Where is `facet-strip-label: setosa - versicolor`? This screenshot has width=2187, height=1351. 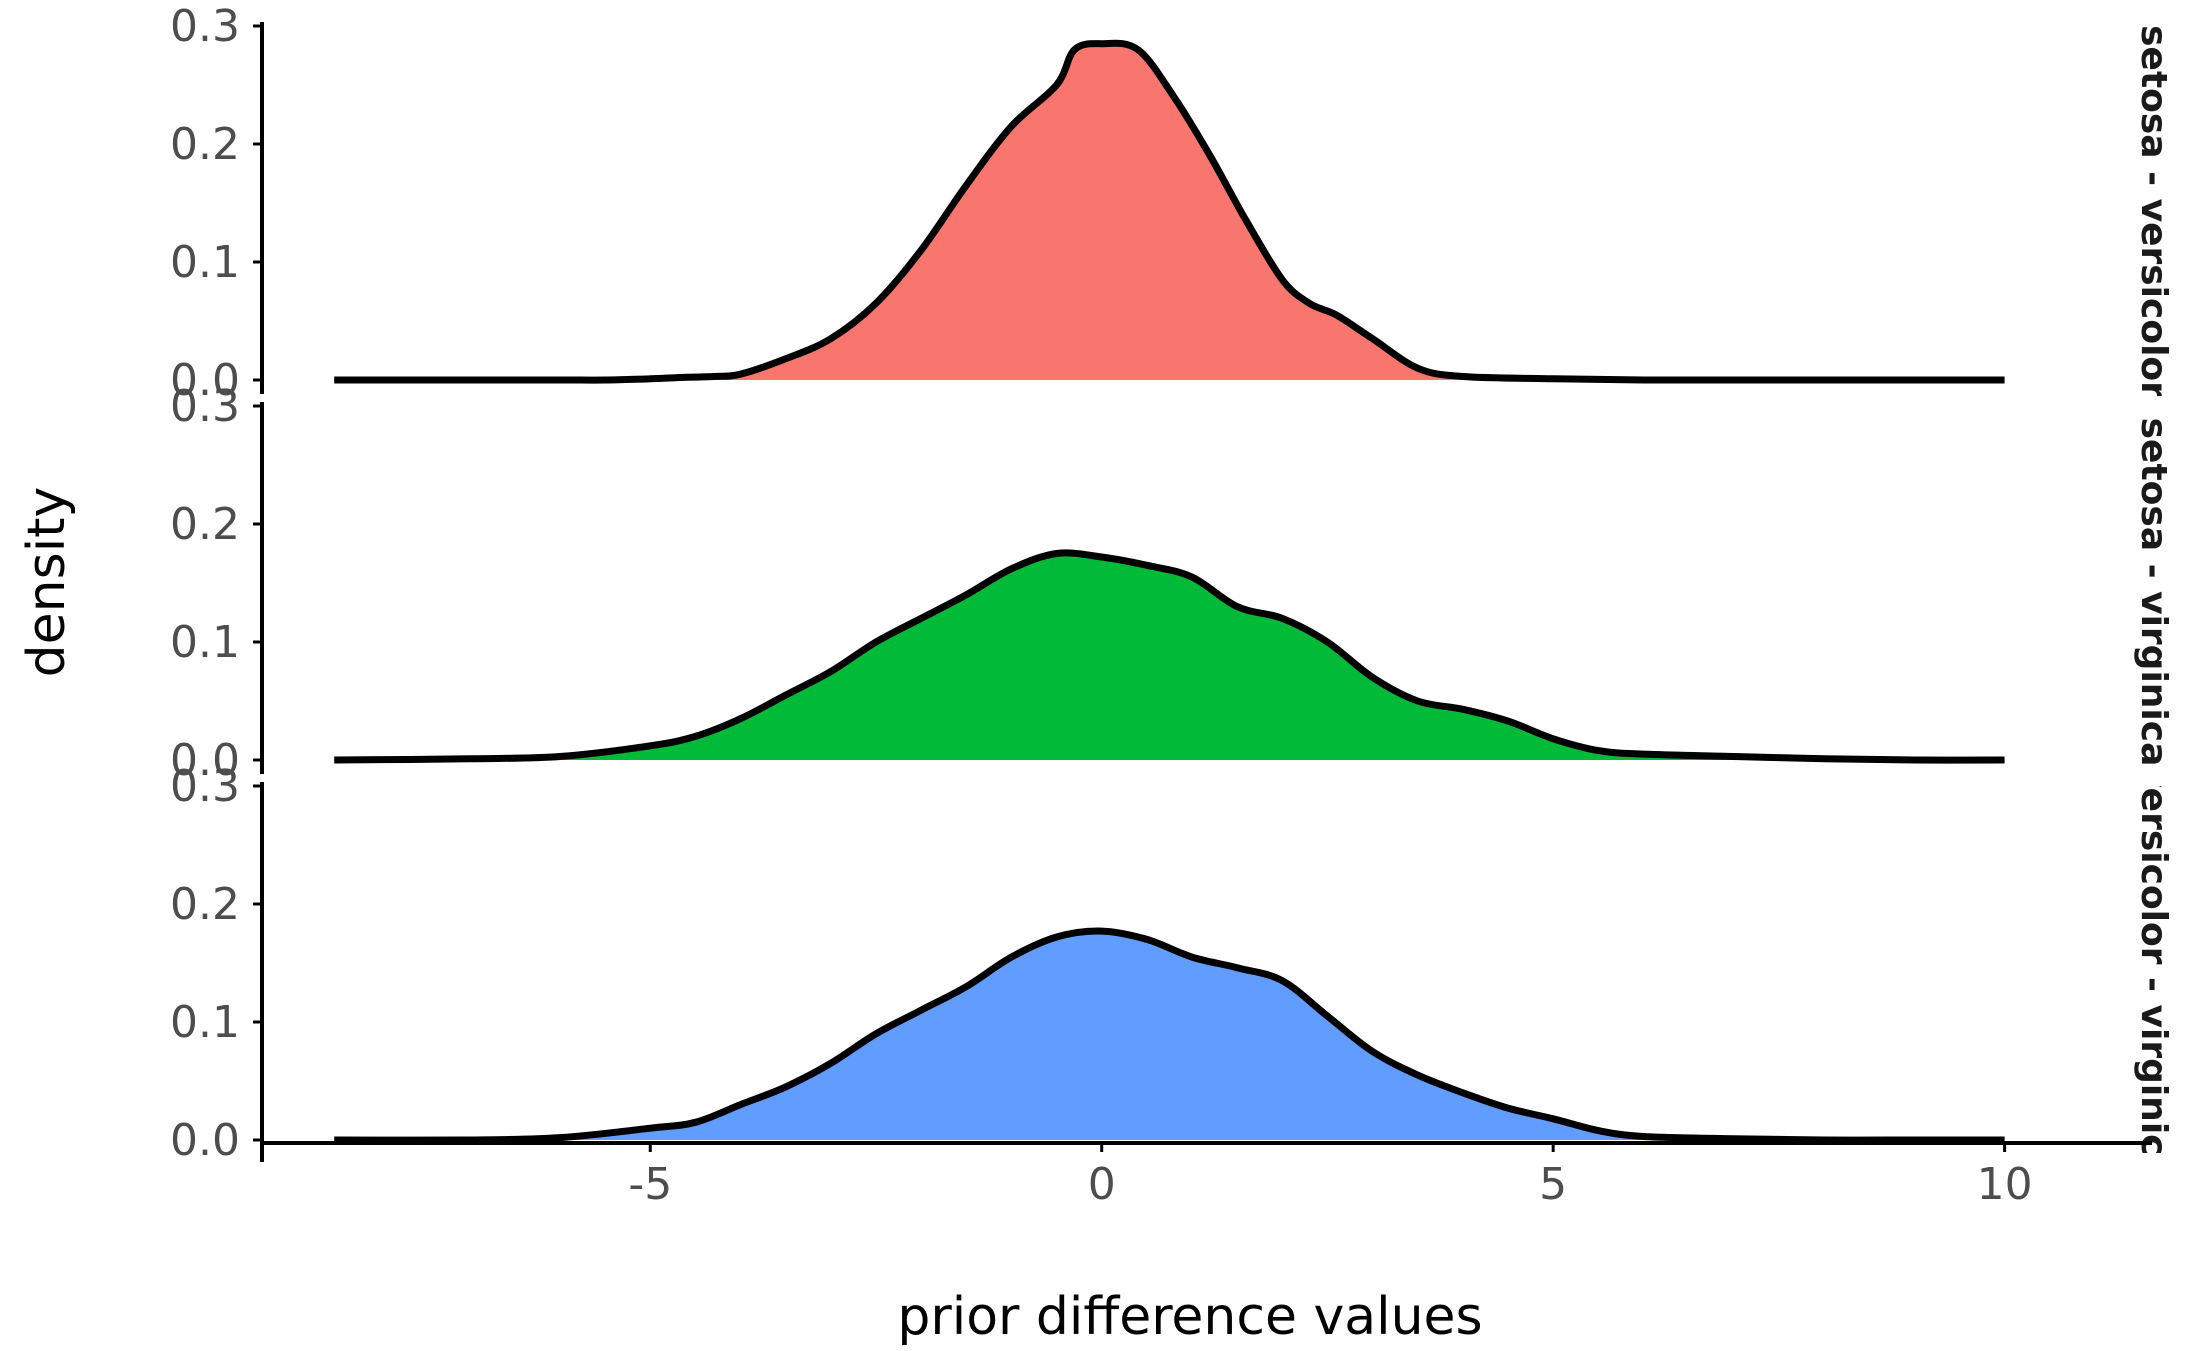 facet-strip-label: setosa - versicolor is located at coordinates (2153, 212).